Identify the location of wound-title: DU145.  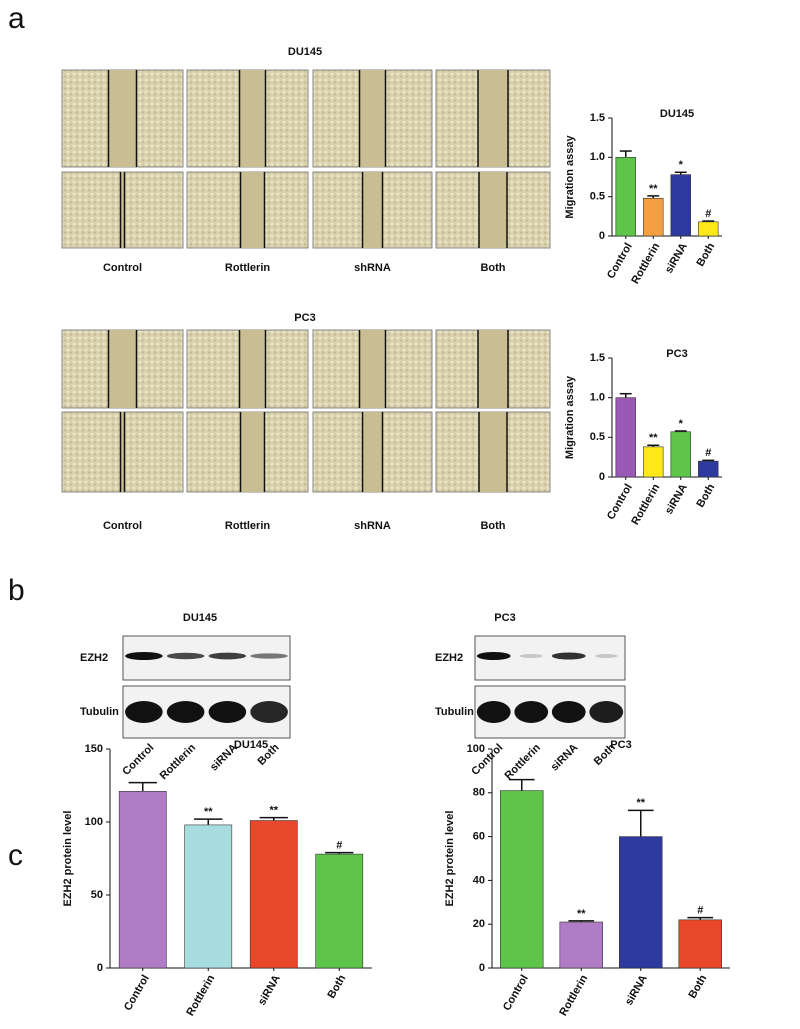
(305, 52).